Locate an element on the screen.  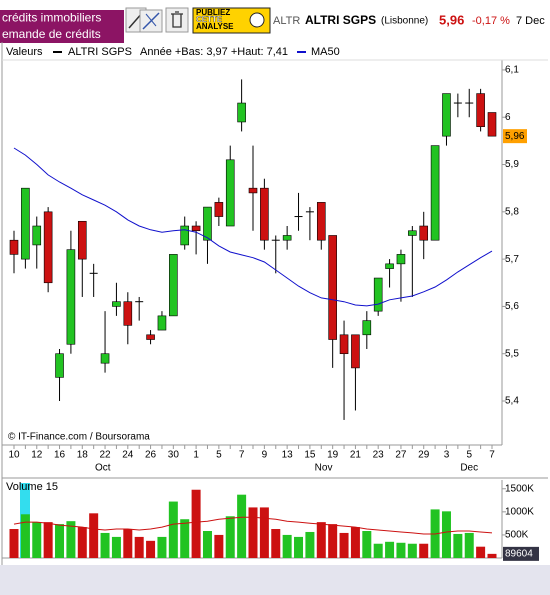
publish-icon is located at coordinates (257, 20).